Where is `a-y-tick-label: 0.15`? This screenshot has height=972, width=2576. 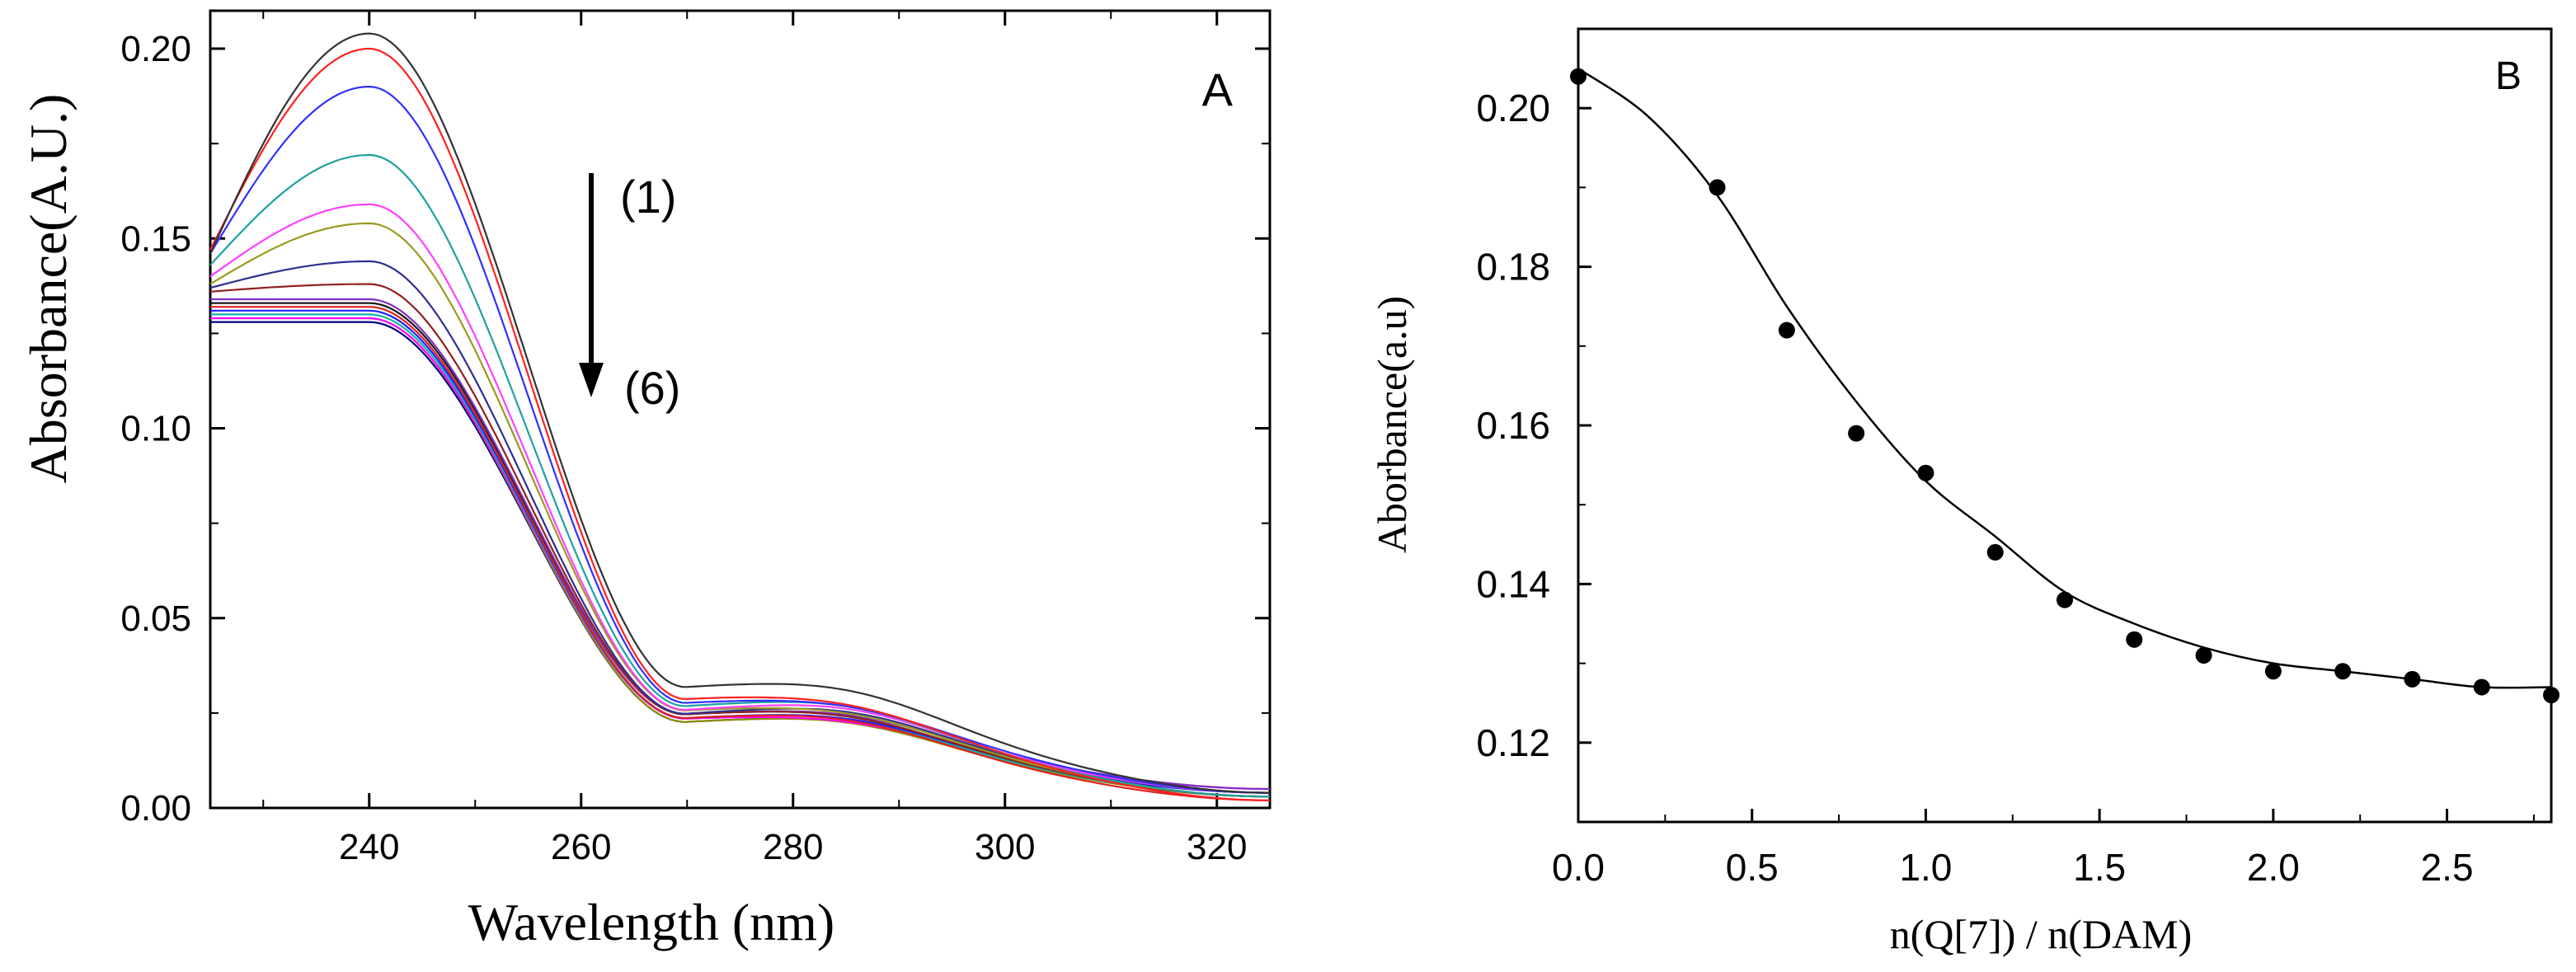 a-y-tick-label: 0.15 is located at coordinates (155, 239).